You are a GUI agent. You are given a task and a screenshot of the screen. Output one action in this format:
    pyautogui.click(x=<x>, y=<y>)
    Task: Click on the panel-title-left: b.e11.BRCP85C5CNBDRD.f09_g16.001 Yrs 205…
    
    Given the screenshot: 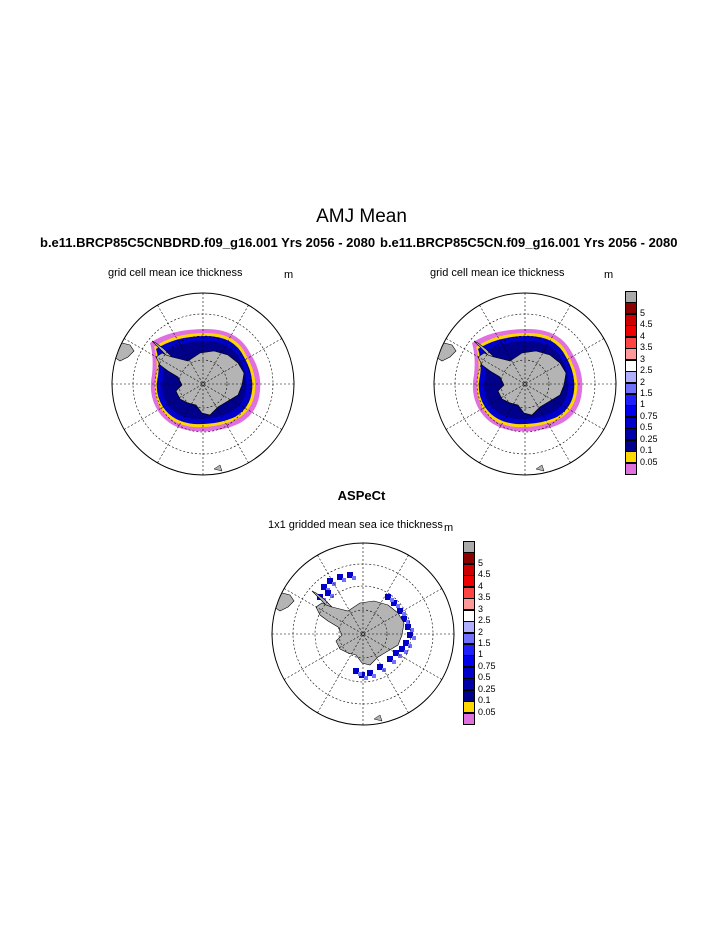 What is the action you would take?
    pyautogui.click(x=208, y=242)
    